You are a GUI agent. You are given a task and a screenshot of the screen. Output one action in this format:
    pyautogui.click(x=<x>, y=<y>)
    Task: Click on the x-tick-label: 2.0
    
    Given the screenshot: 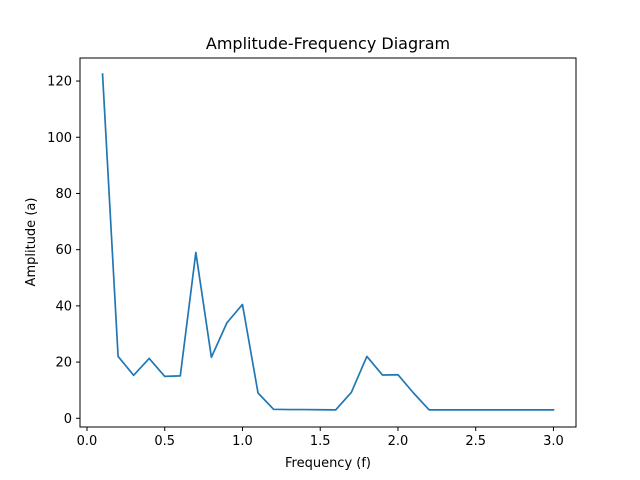 What is the action you would take?
    pyautogui.click(x=398, y=441)
    